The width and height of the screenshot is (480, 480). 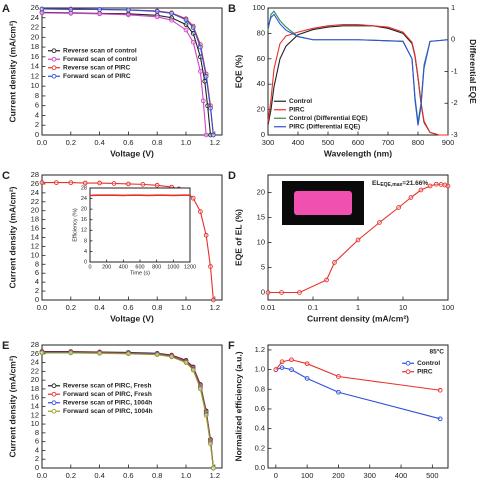 What do you see at coordinates (97, 67) in the screenshot?
I see `legend-label: Reverse scan of PIRC` at bounding box center [97, 67].